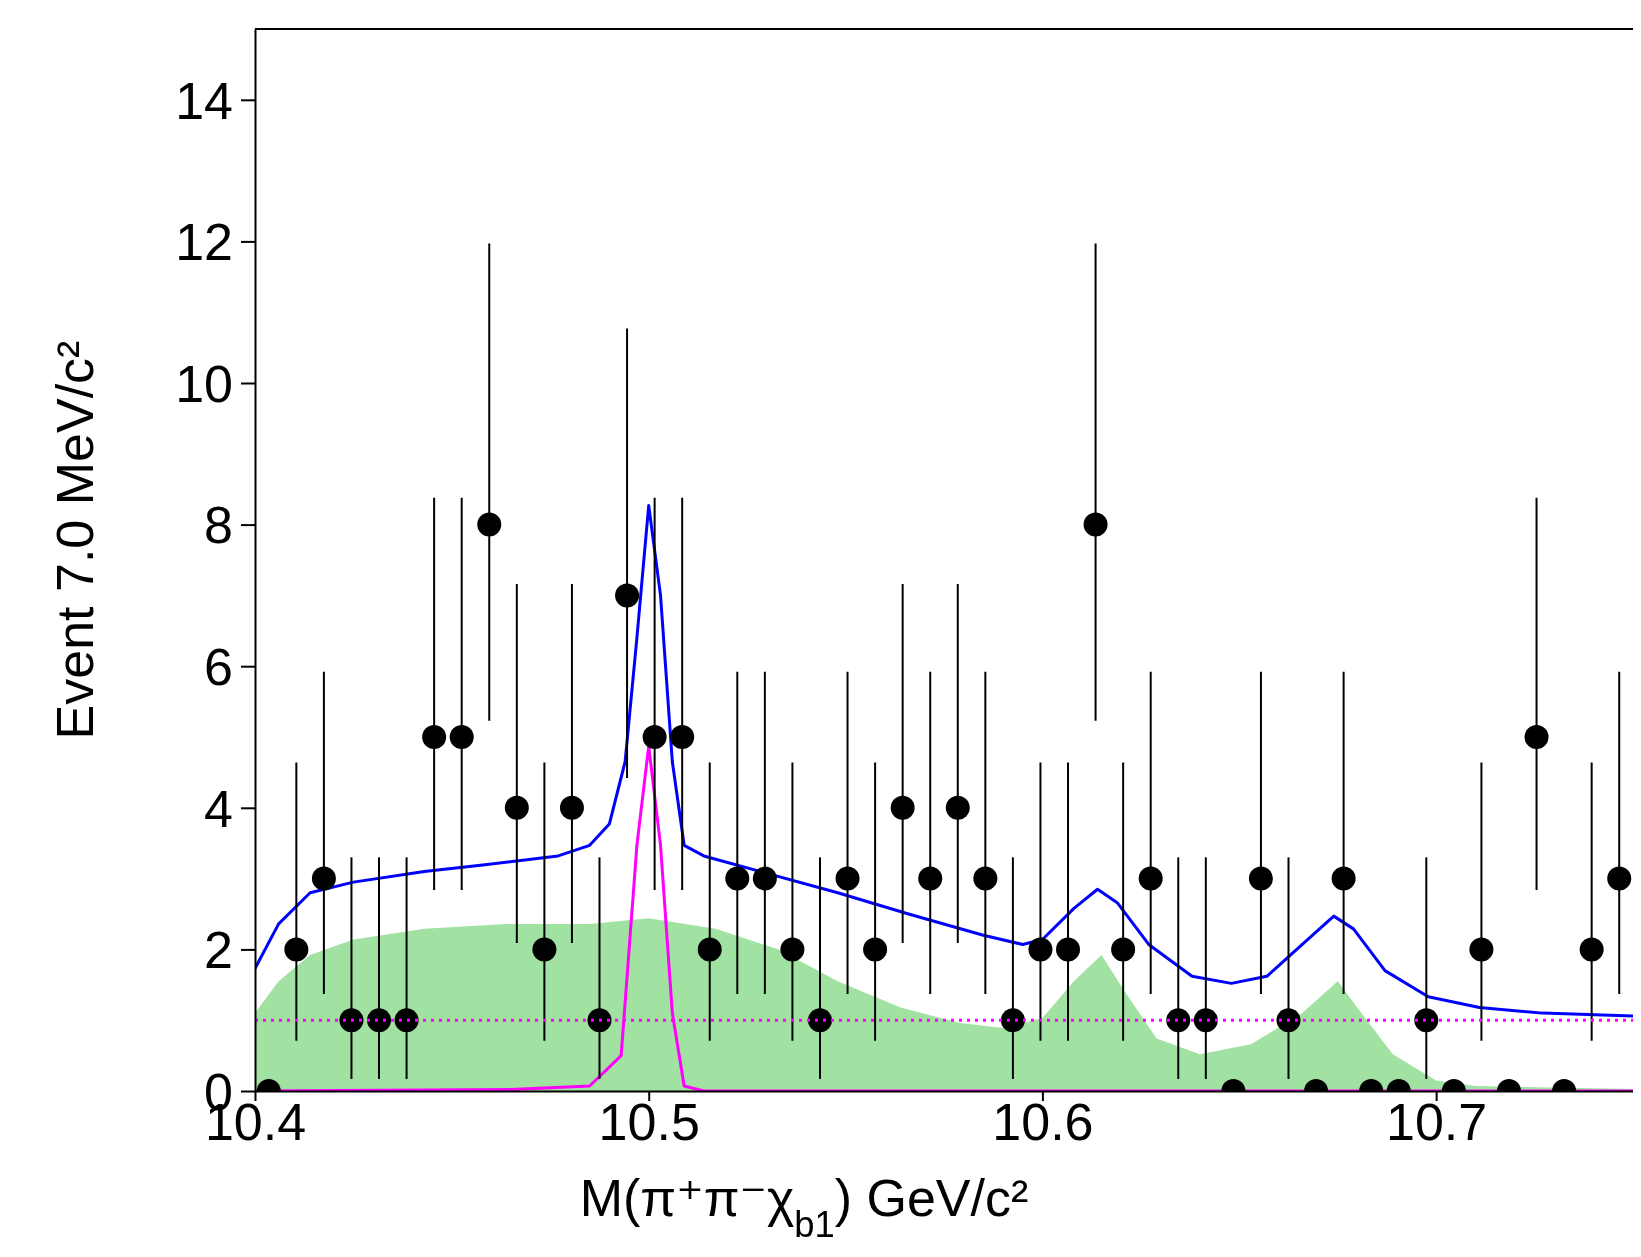 The height and width of the screenshot is (1257, 1641). I want to click on y-tick-label: 12, so click(204, 242).